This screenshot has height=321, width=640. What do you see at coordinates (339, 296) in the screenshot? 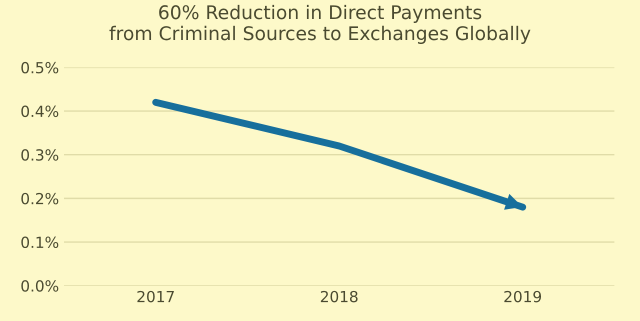
I see `x-tick-label: 2018` at bounding box center [339, 296].